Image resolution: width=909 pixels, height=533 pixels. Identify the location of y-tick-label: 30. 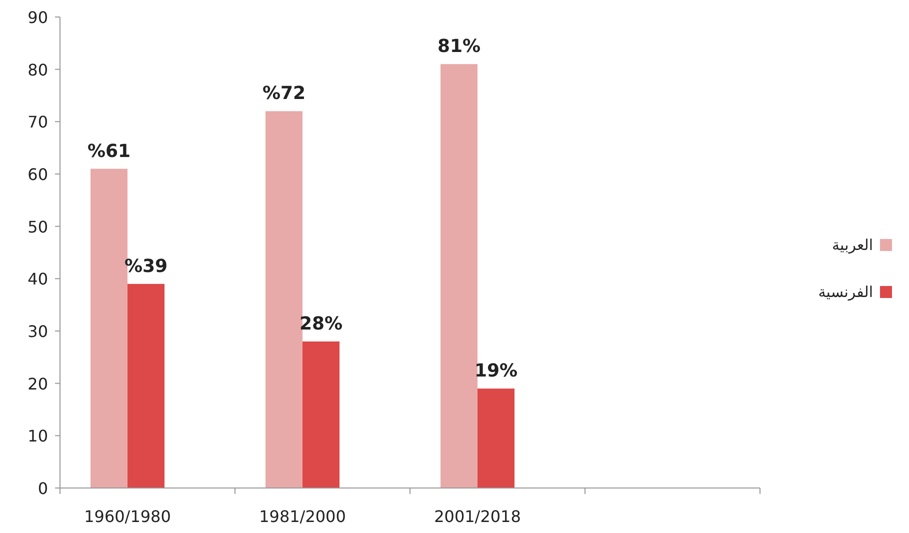
(38, 331).